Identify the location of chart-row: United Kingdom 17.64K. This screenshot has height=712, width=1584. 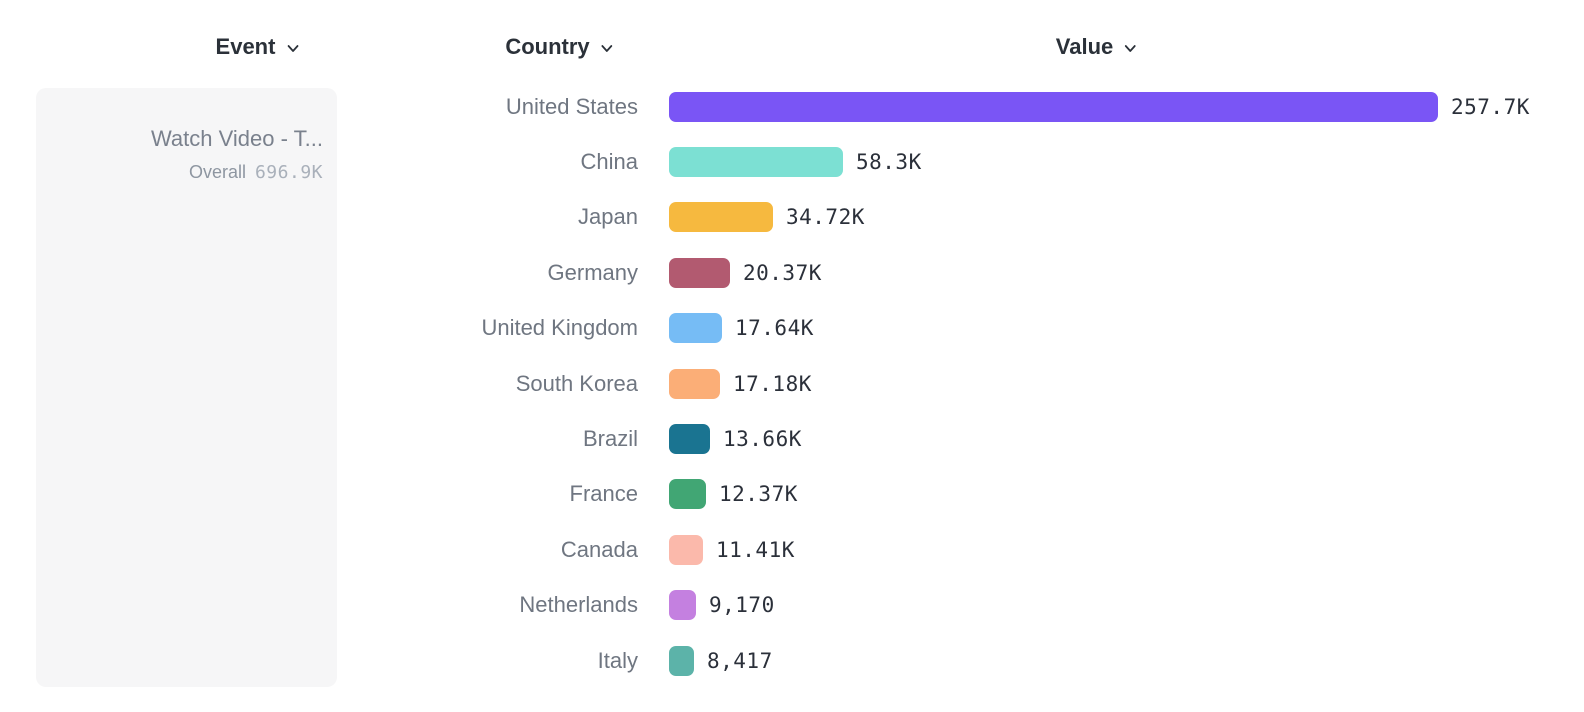
(792, 328).